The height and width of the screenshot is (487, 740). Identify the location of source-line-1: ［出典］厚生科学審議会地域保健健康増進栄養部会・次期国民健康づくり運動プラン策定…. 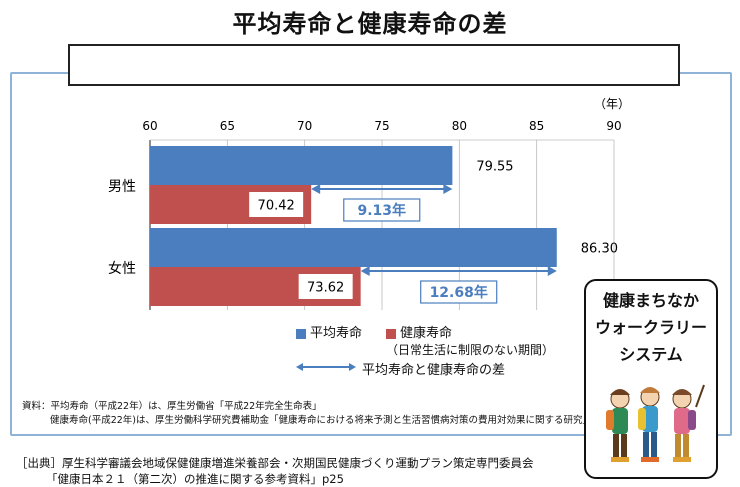
(275, 463).